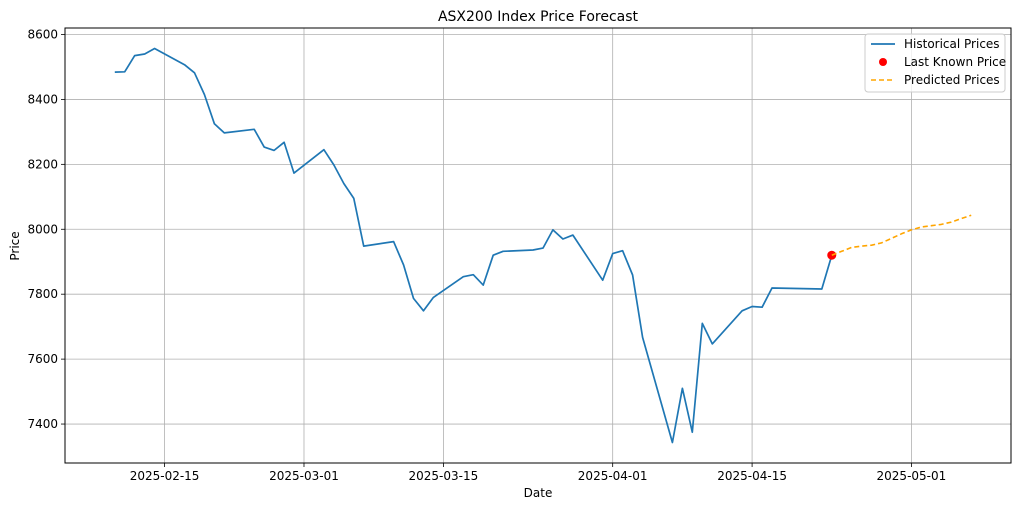 The width and height of the screenshot is (1024, 508). I want to click on x-tick-label: 2025-04-15, so click(752, 476).